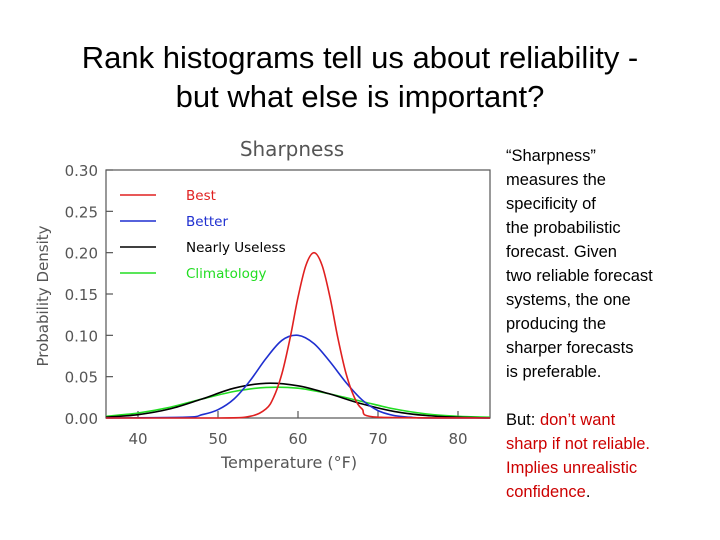  I want to click on caveat-red-1: don’t want, so click(577, 420).